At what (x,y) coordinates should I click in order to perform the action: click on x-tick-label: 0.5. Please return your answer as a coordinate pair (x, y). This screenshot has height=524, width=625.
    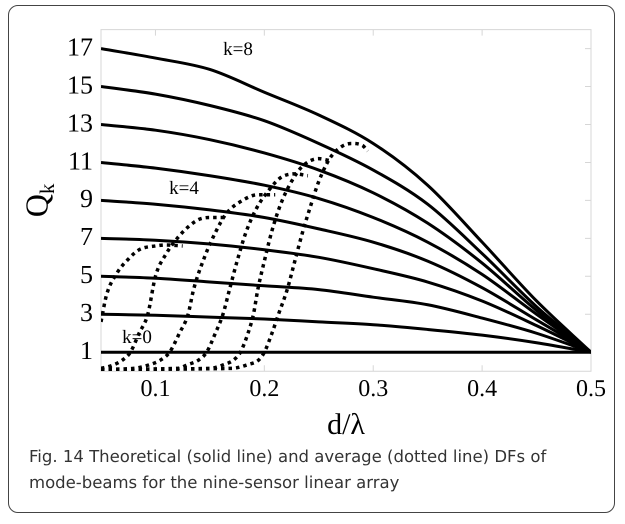
    Looking at the image, I should click on (591, 389).